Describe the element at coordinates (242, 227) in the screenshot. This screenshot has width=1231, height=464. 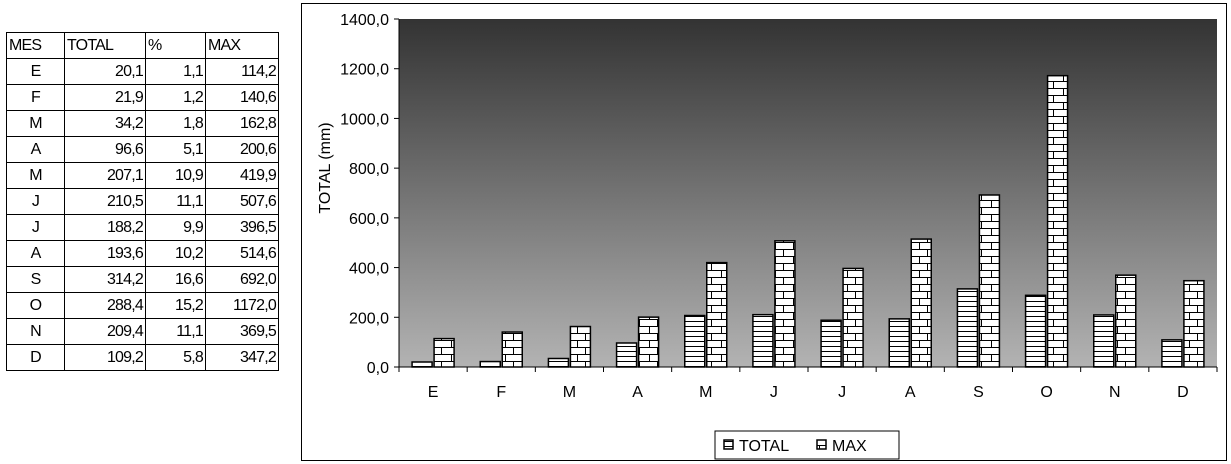
I see `cell-max: 396,5` at that location.